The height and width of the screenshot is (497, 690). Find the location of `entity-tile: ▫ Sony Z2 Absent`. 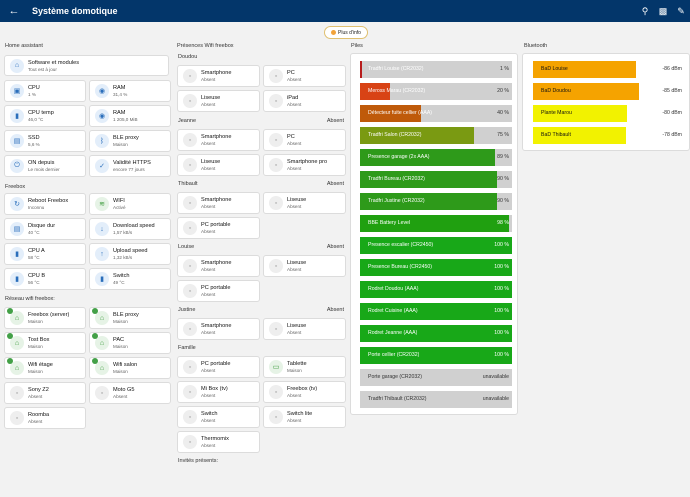

entity-tile: ▫ Sony Z2 Absent is located at coordinates (45, 393).